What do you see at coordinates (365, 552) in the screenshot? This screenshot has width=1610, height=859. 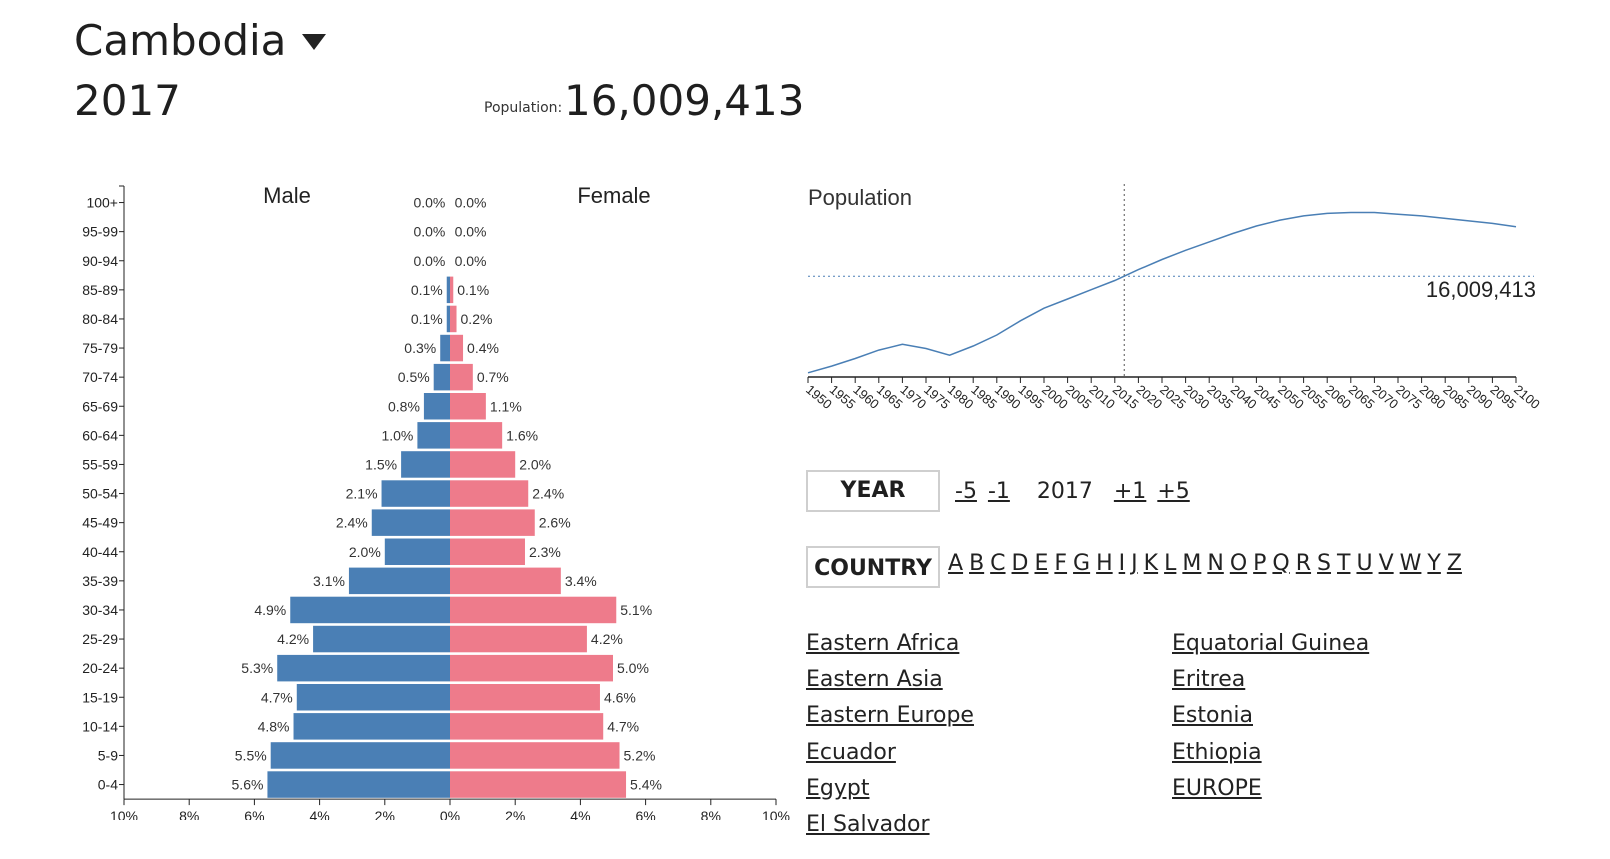 I see `male-value-label: 2.0%` at bounding box center [365, 552].